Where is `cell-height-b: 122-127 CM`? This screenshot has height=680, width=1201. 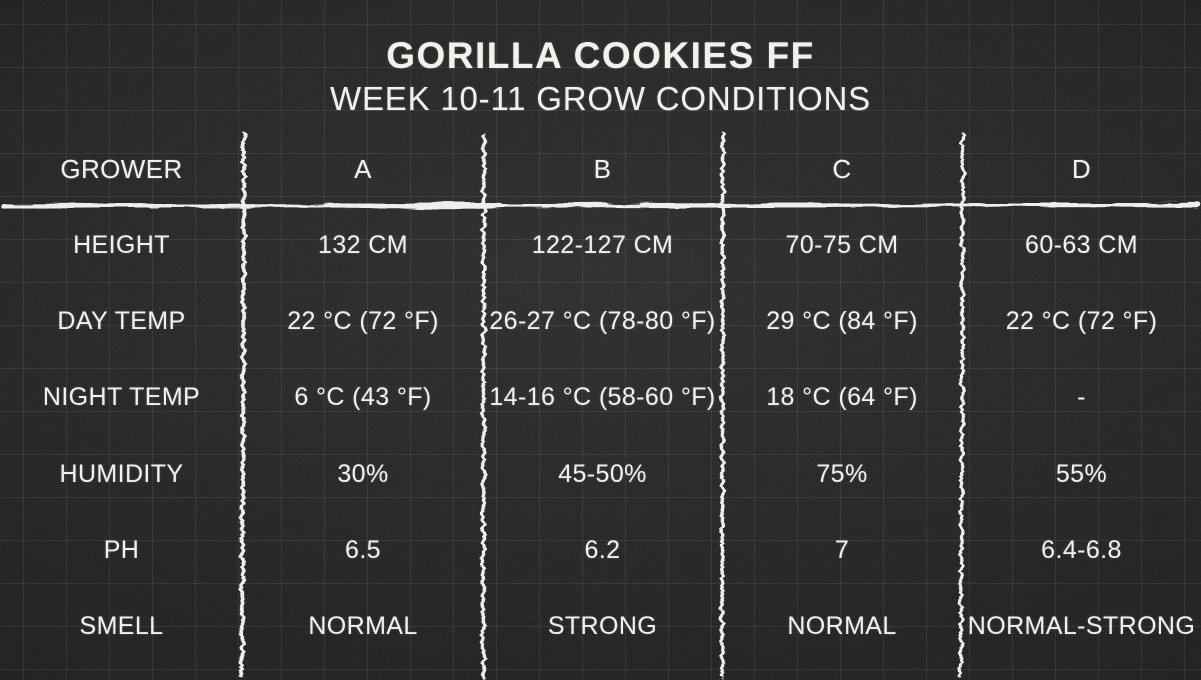 cell-height-b: 122-127 CM is located at coordinates (602, 244).